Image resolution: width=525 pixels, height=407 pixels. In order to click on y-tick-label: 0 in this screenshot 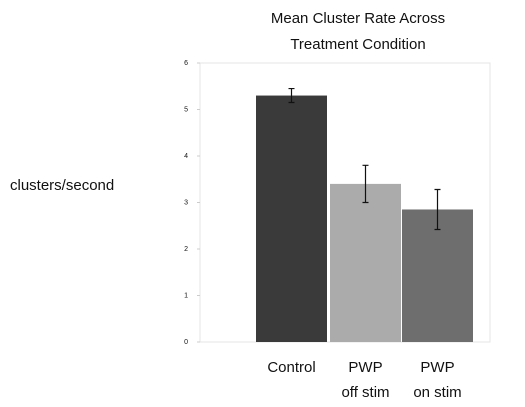, I will do `click(186, 342)`.